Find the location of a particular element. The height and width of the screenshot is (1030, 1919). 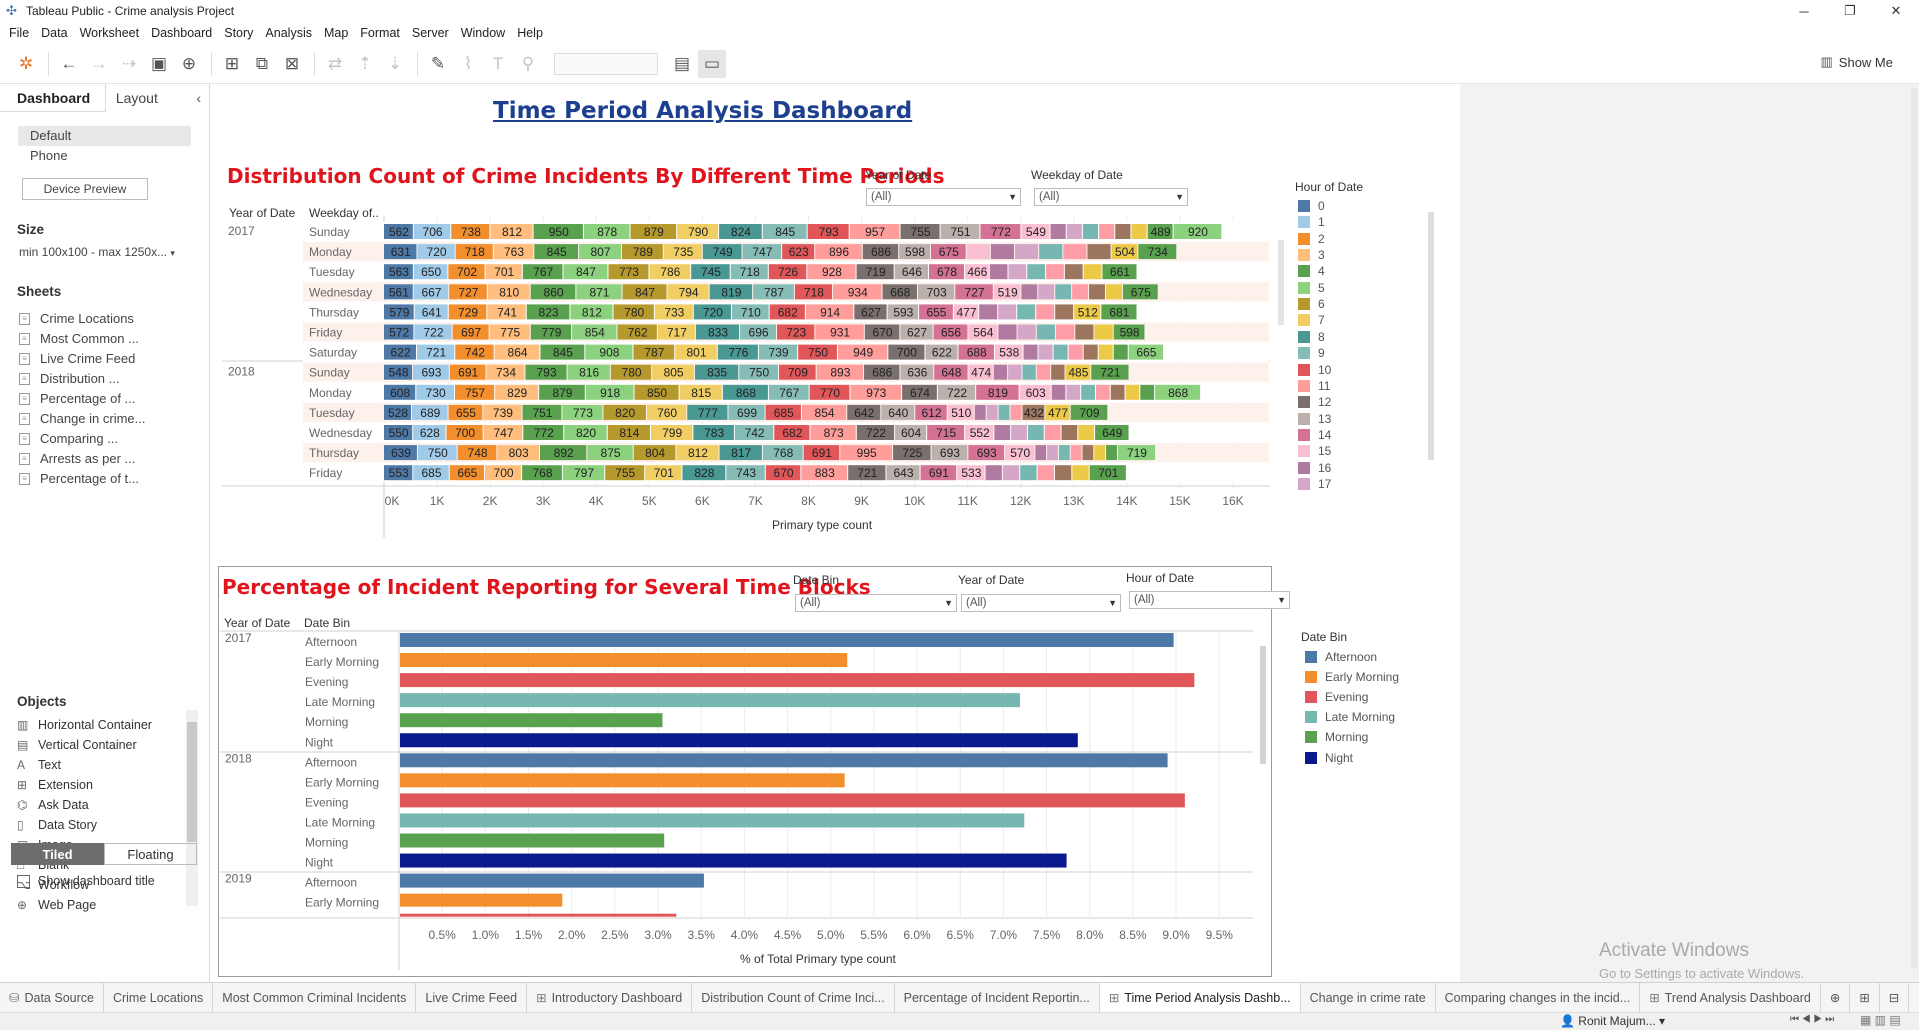

redo-icon: → is located at coordinates (99, 63).